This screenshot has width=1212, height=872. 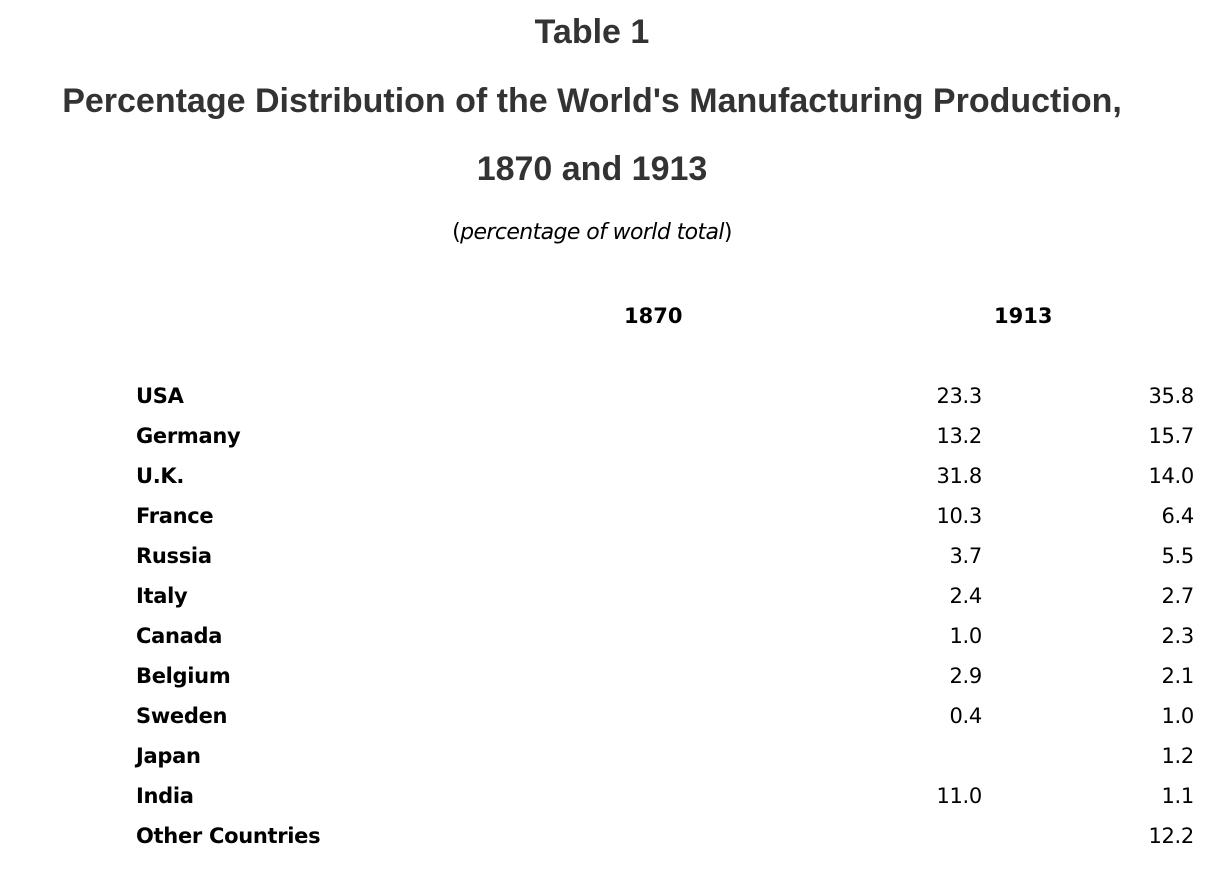 What do you see at coordinates (165, 796) in the screenshot?
I see `country-cell: India` at bounding box center [165, 796].